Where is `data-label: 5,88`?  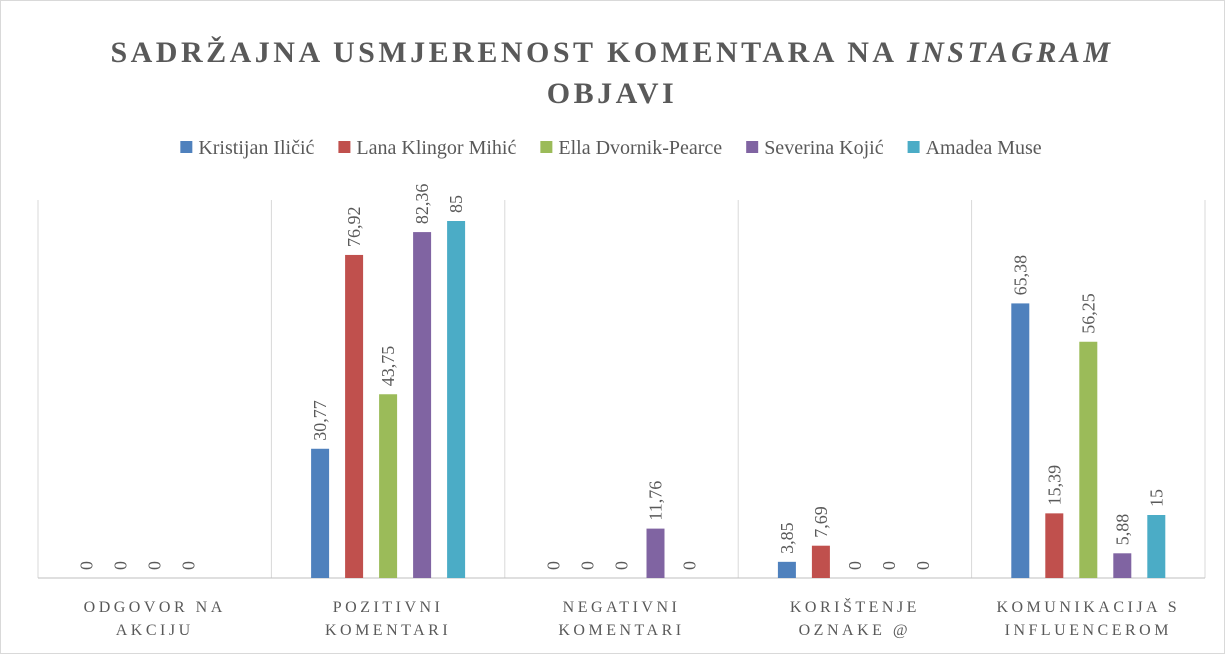
data-label: 5,88 is located at coordinates (1122, 530).